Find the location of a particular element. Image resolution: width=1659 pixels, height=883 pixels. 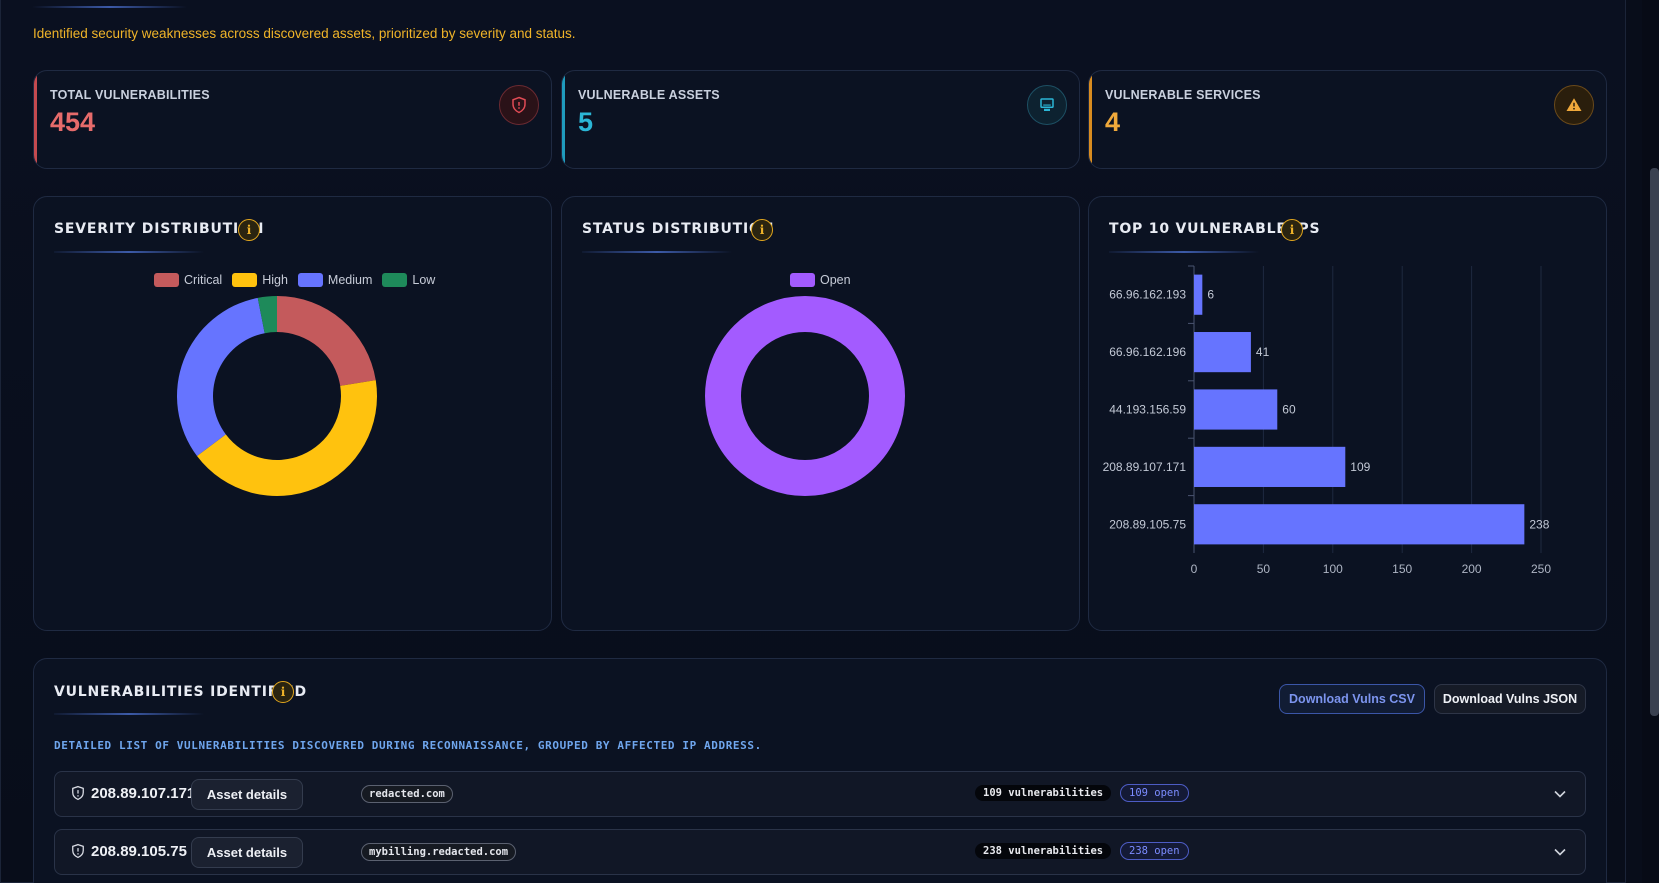

bar-data-label: 60 is located at coordinates (1289, 410).